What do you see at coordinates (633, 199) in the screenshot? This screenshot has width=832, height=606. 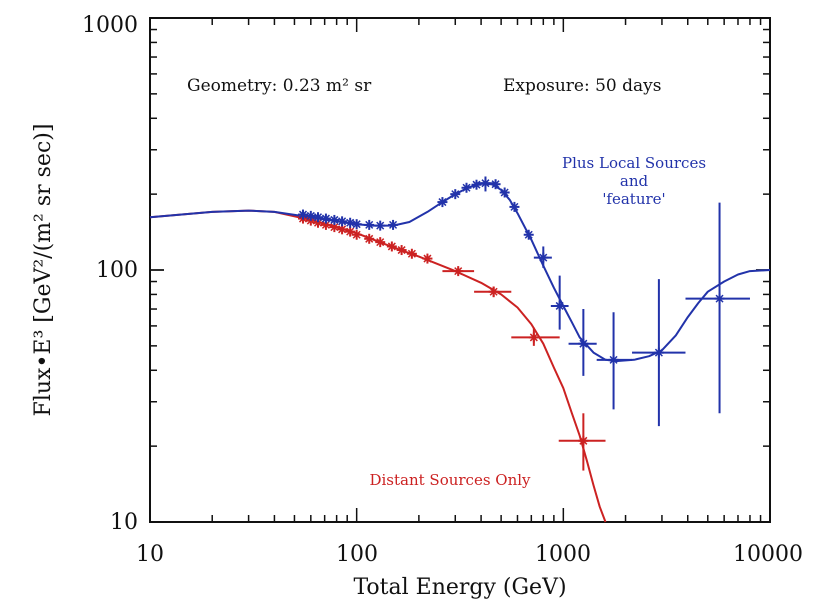 I see `local-sources-label-line: 'feature'` at bounding box center [633, 199].